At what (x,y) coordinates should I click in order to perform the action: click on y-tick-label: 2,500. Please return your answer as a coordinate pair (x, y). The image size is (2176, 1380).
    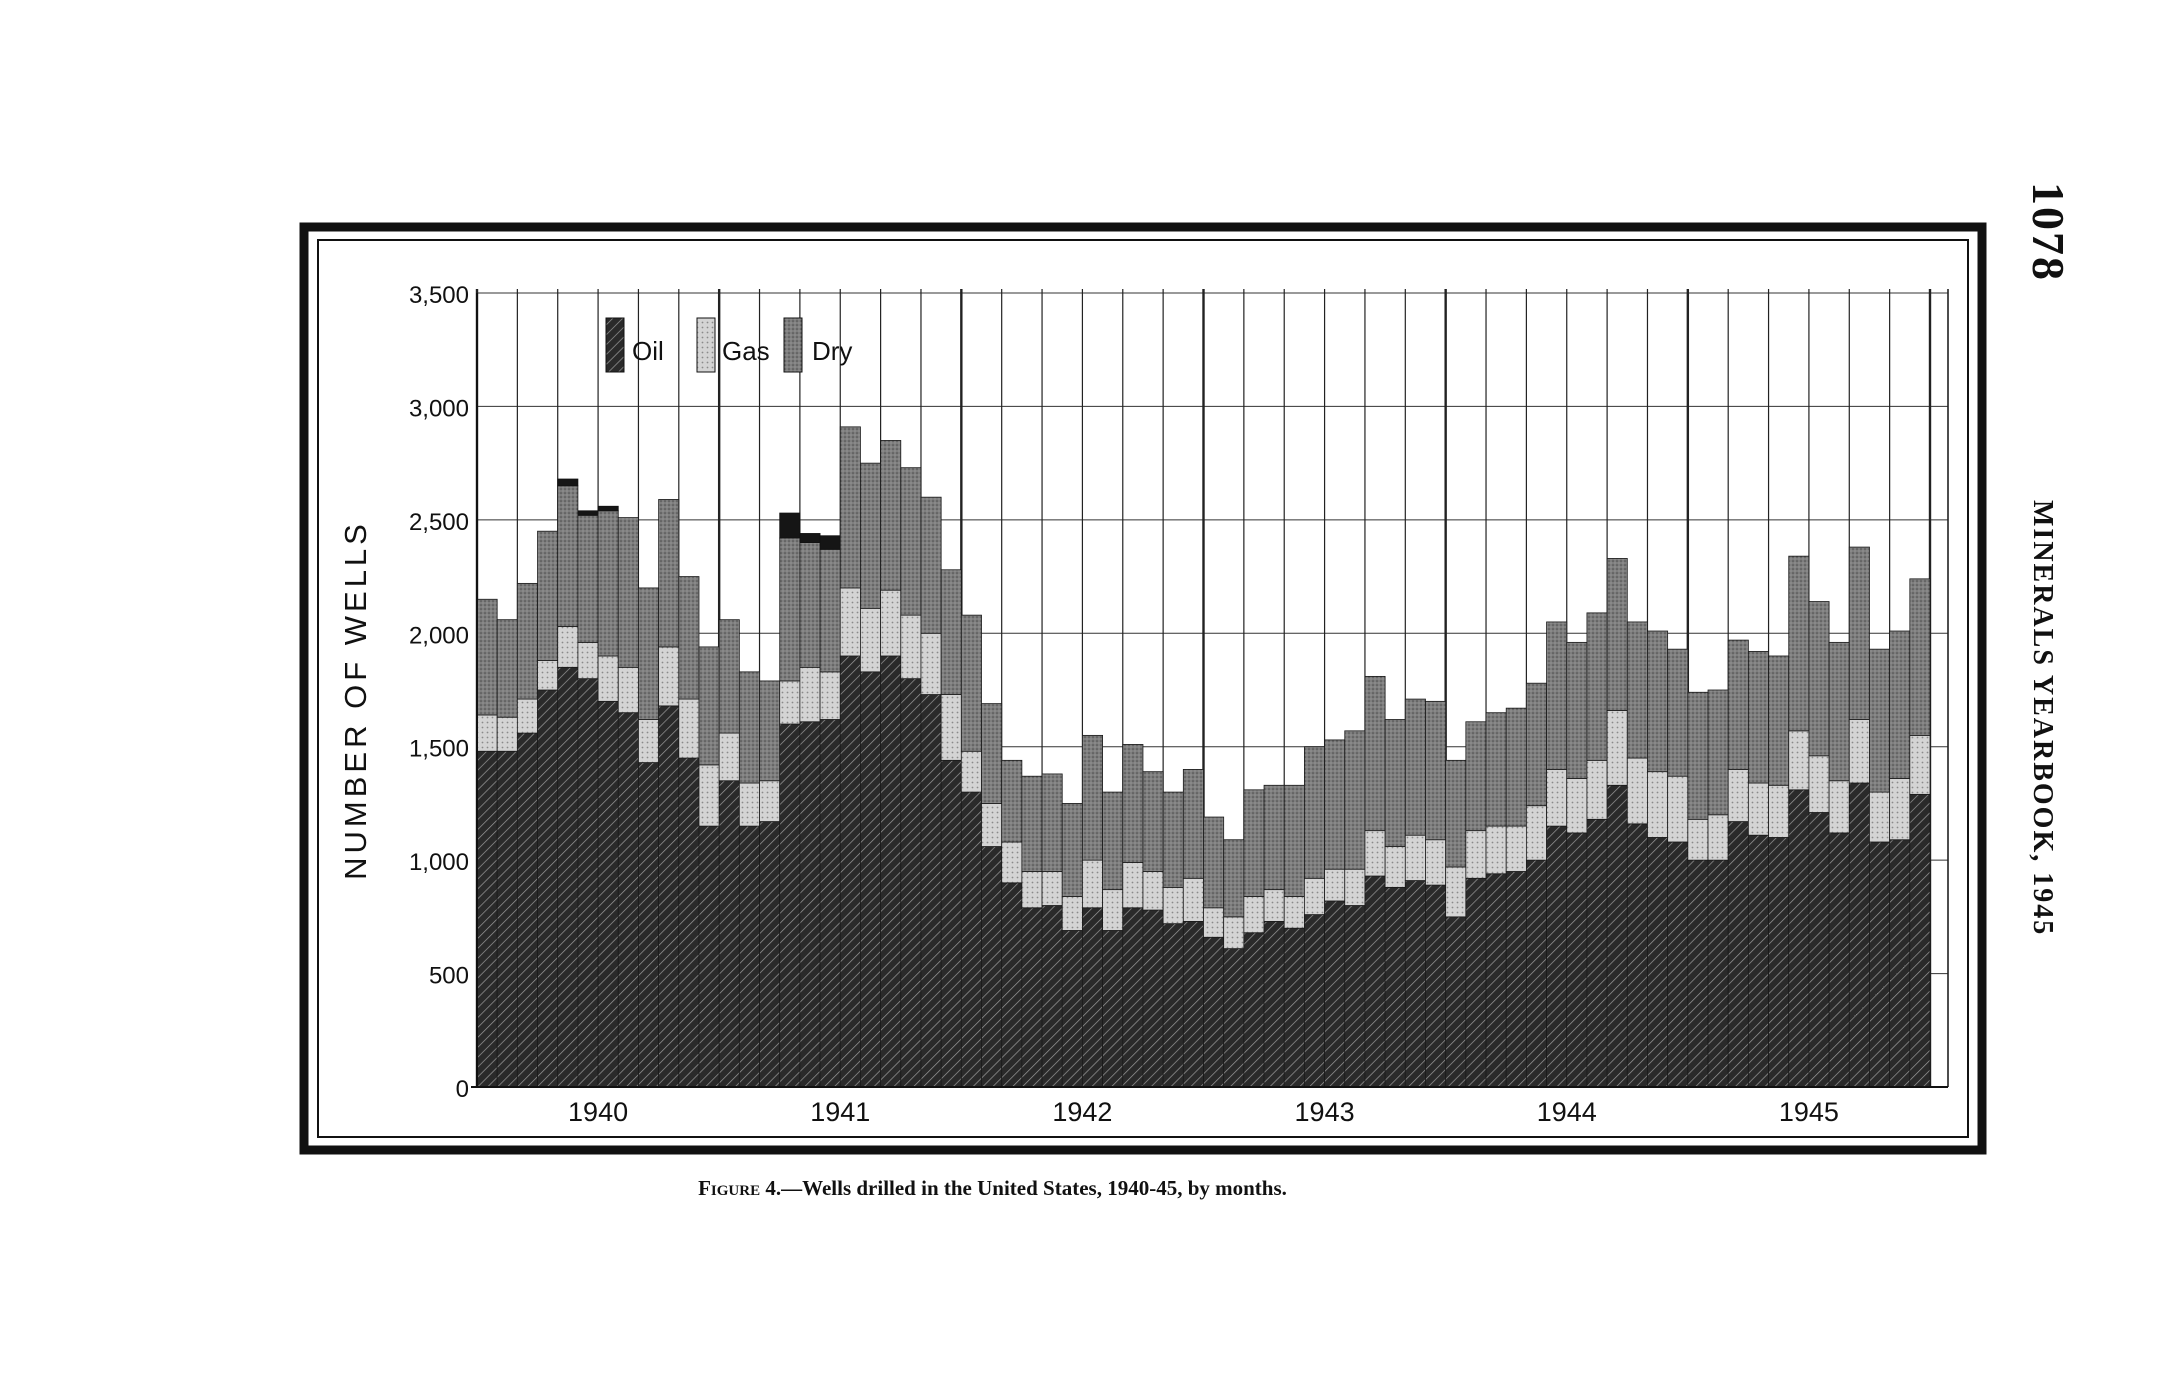
    Looking at the image, I should click on (439, 522).